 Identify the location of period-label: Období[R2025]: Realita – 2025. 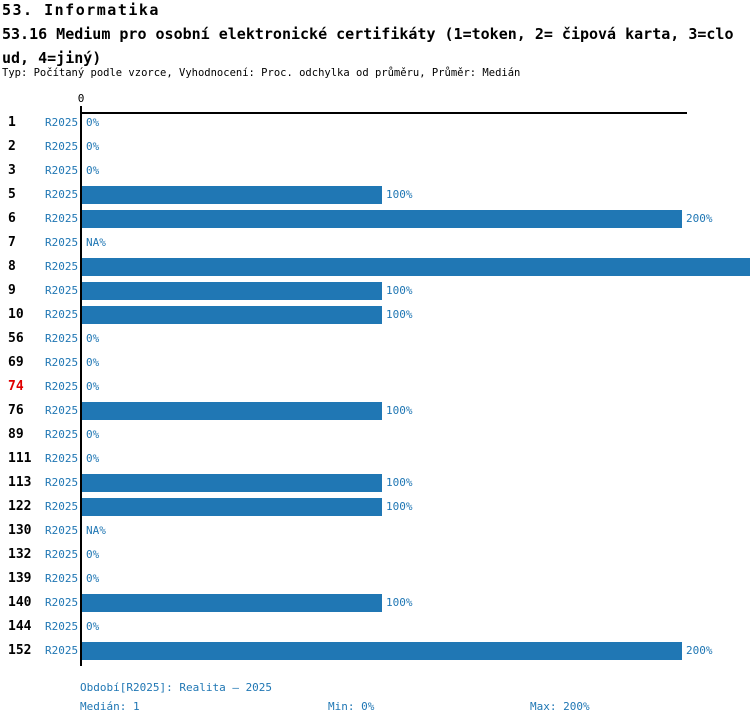
(176, 687).